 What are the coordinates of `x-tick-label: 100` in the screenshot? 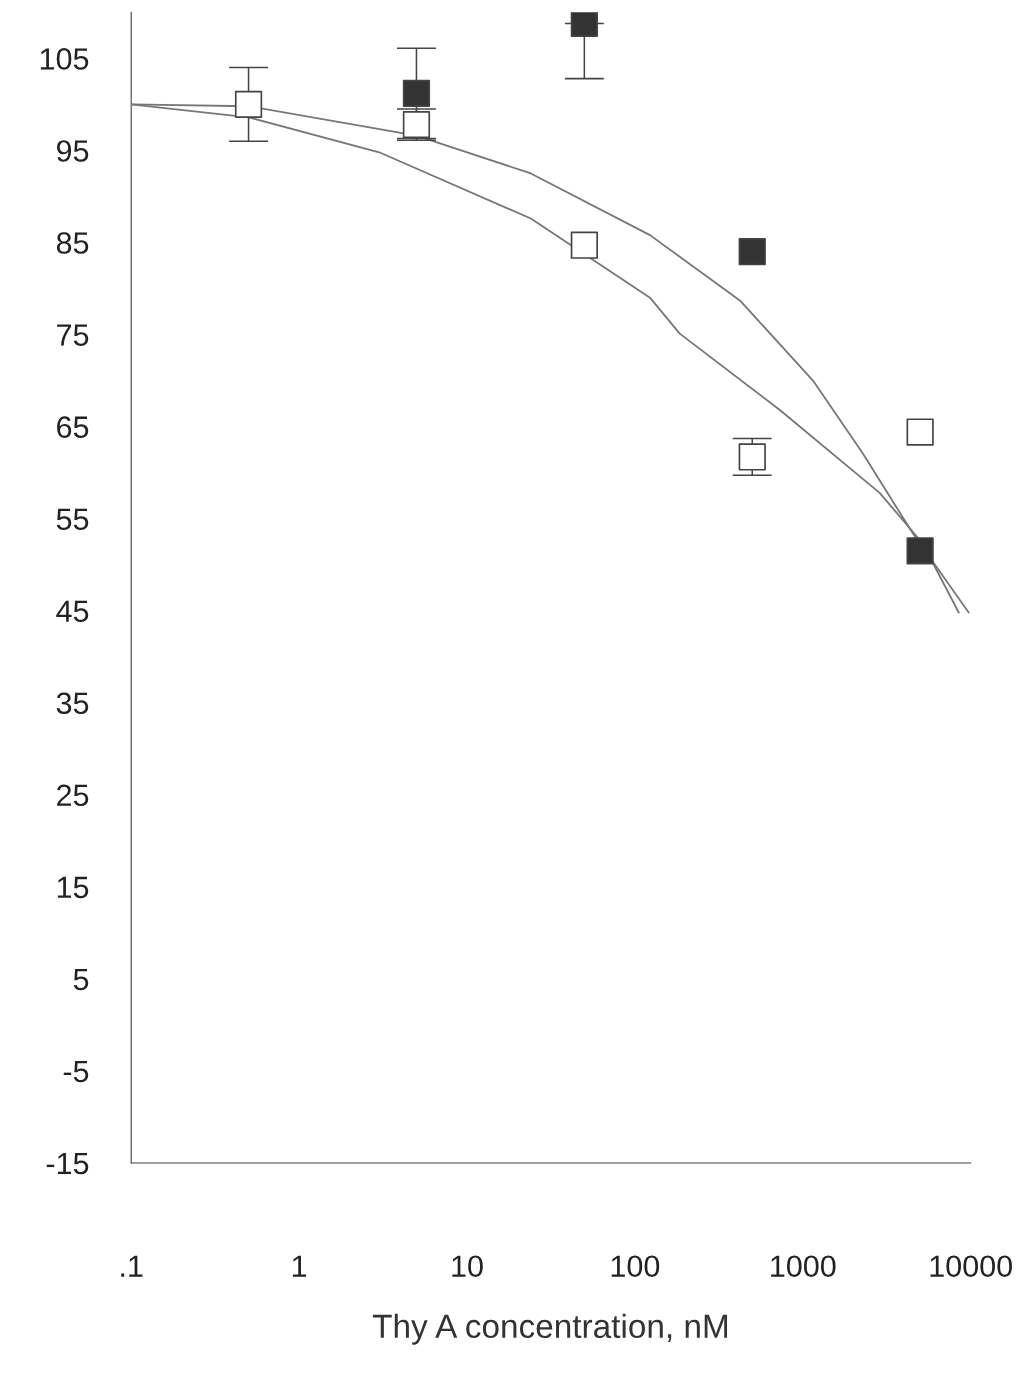 It's located at (635, 1266).